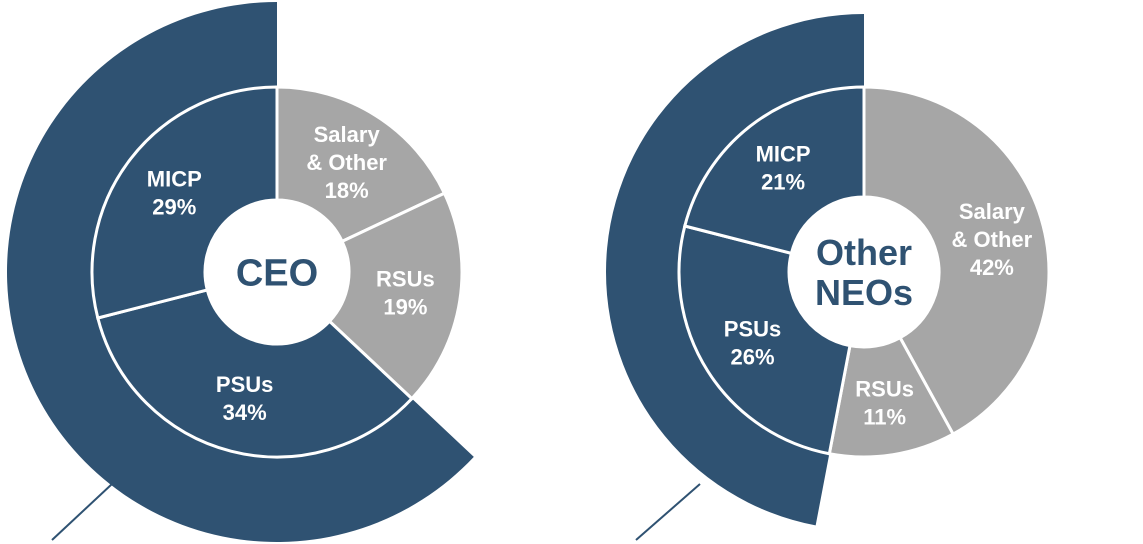  Describe the element at coordinates (864, 292) in the screenshot. I see `center-label-line: NEOs` at that location.